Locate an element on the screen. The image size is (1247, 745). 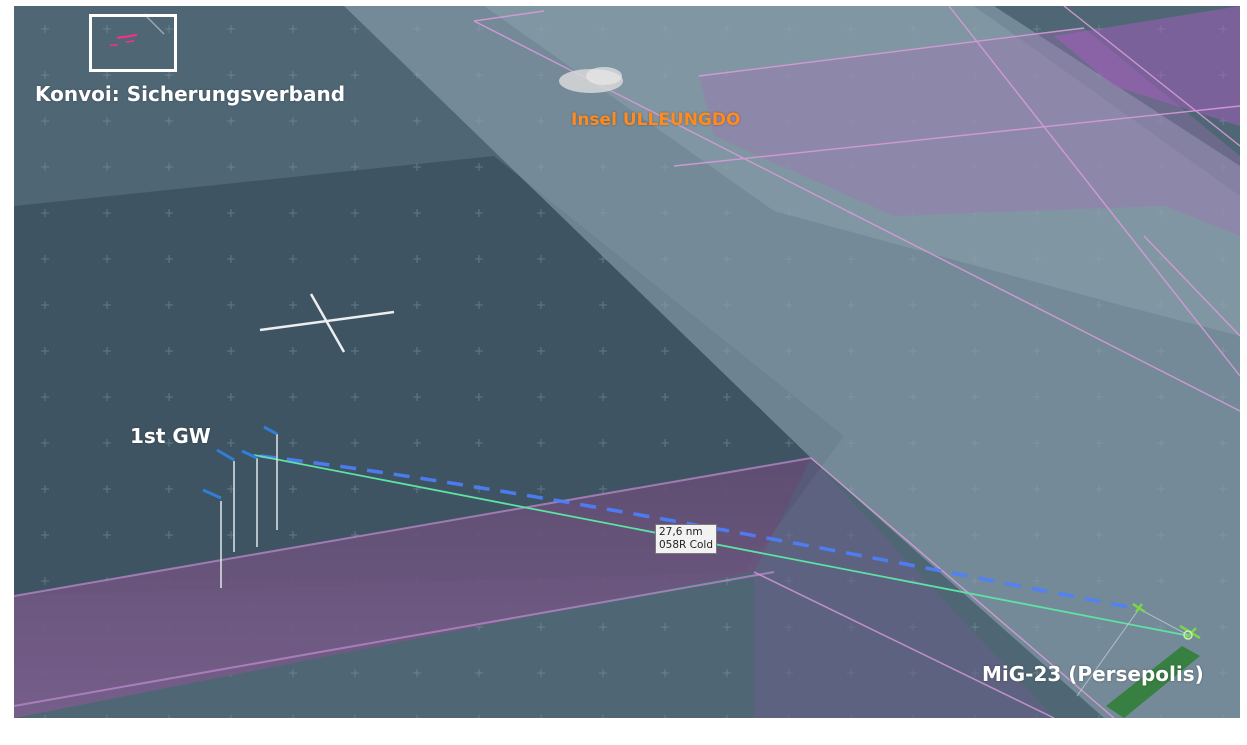
enemy-label: MiG-23 (Persepolis) is located at coordinates (1093, 674).